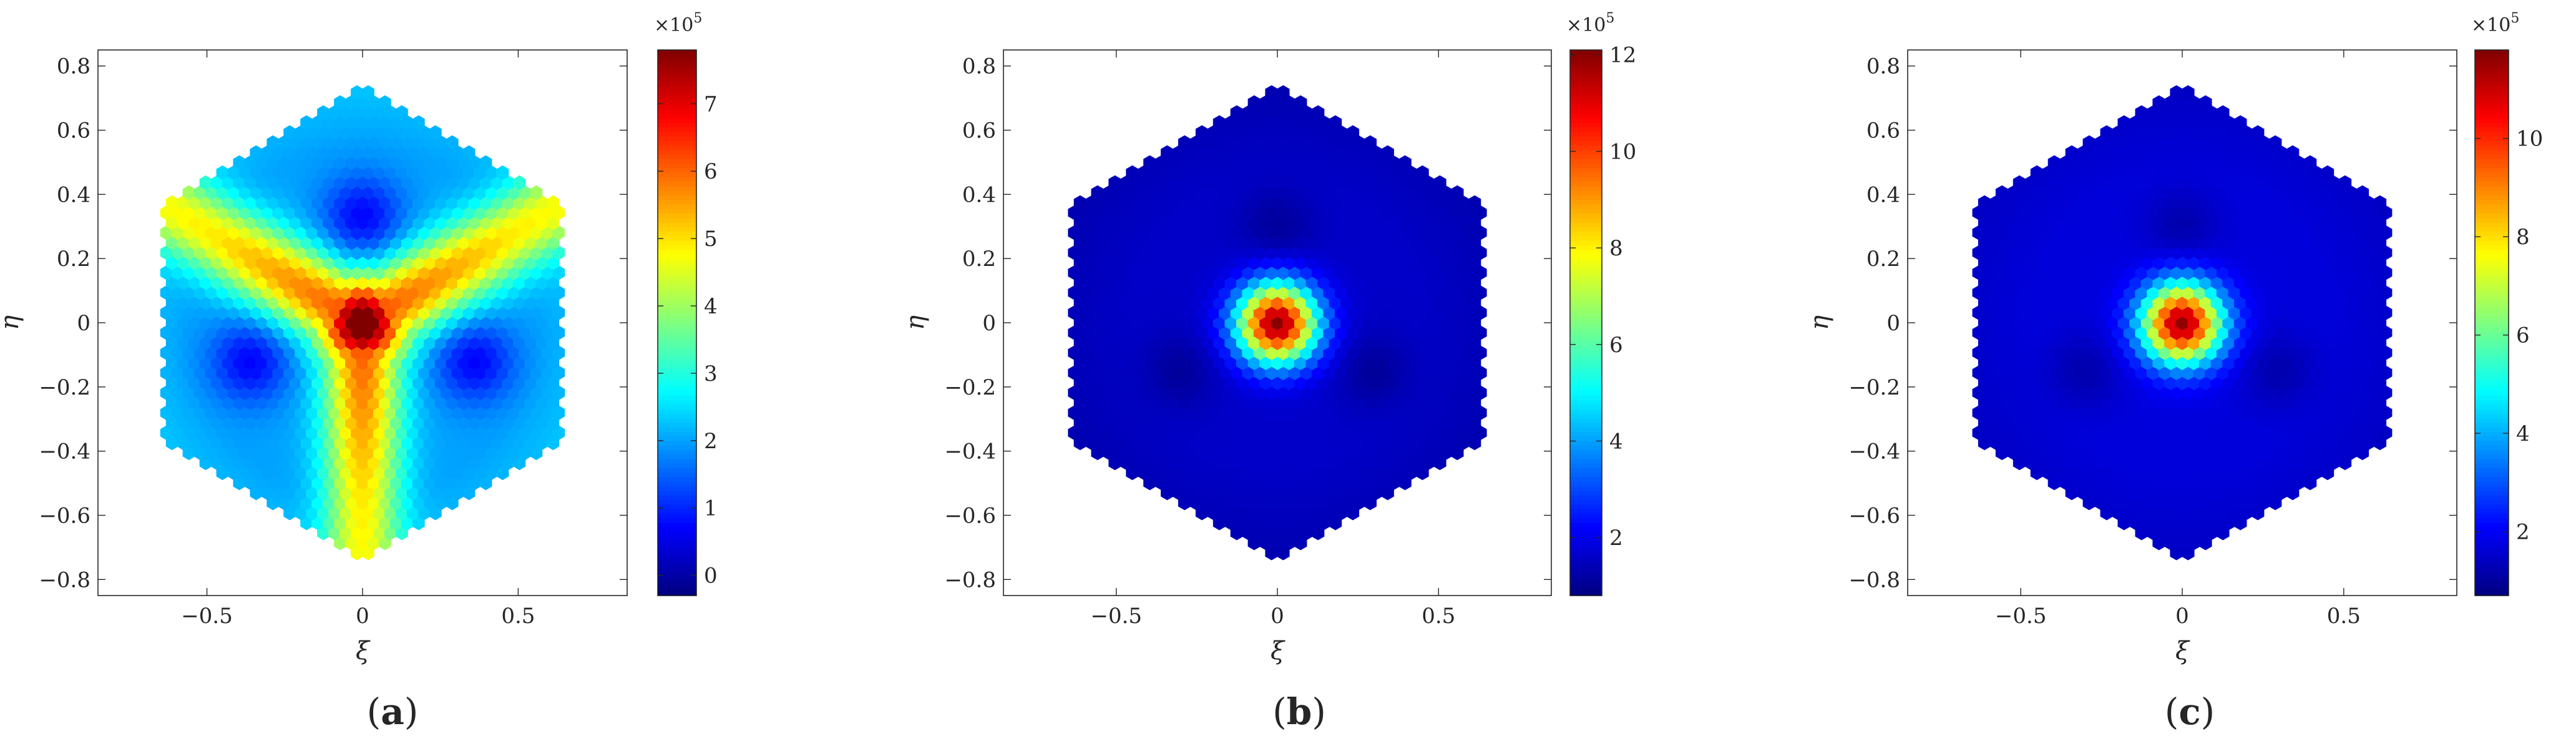 The width and height of the screenshot is (2576, 741). Describe the element at coordinates (1874, 515) in the screenshot. I see `y-tick-label: −0.6` at that location.